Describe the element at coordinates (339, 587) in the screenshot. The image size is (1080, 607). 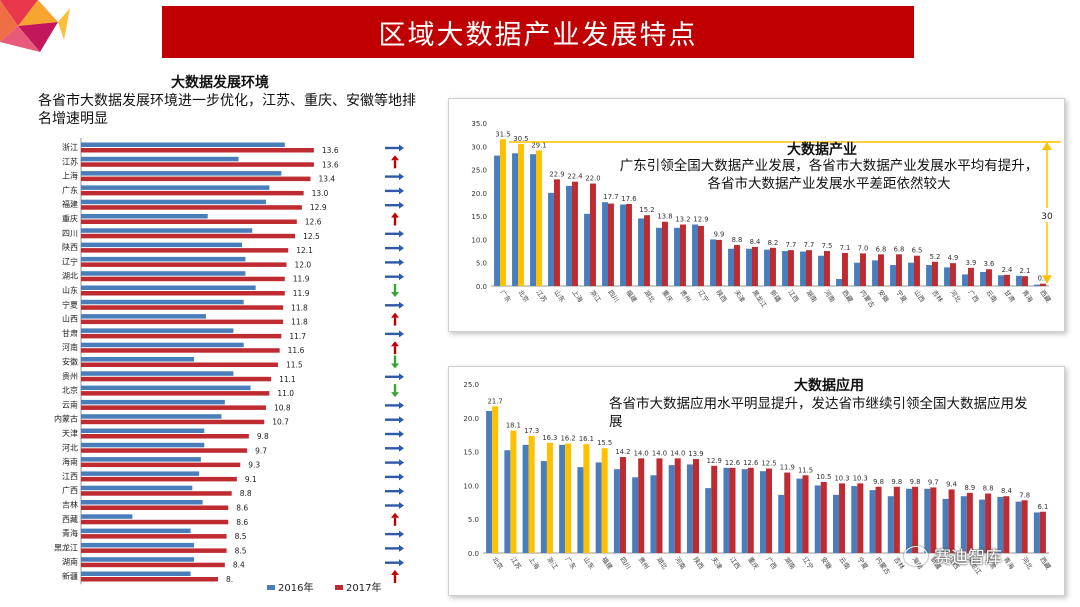
I see `legend-2017-swatch` at that location.